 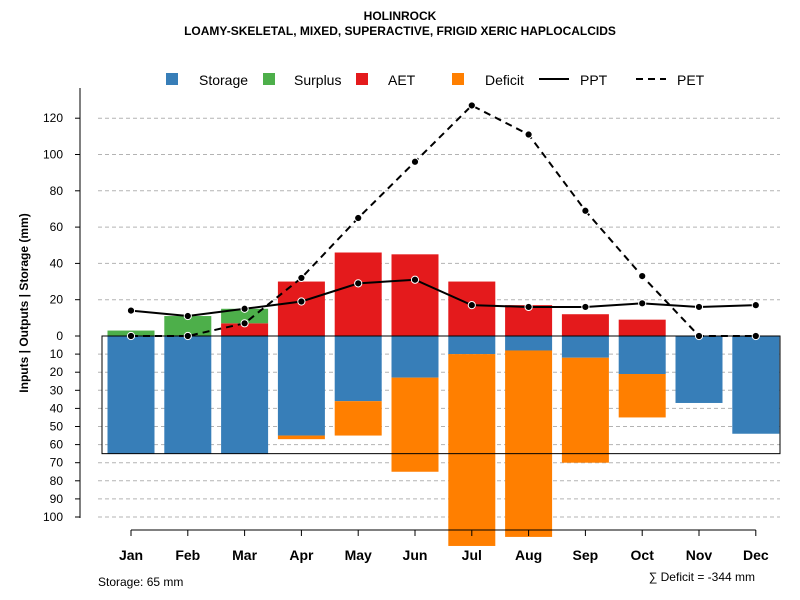 I want to click on ppt-line, so click(x=443, y=298).